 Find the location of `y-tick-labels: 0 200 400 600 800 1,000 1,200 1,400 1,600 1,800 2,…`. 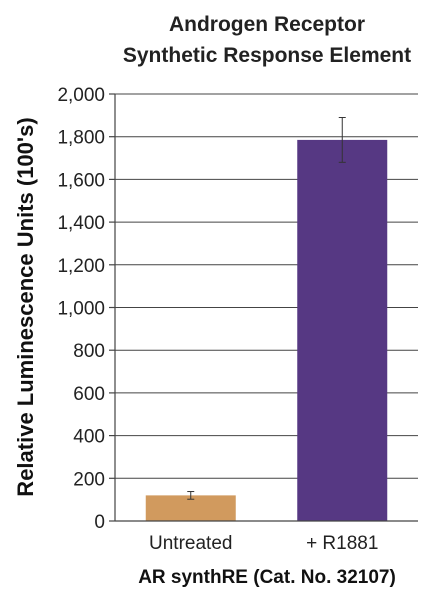

y-tick-labels: 0 200 400 600 800 1,000 1,200 1,400 1,600 1,800 2,… is located at coordinates (81, 309).